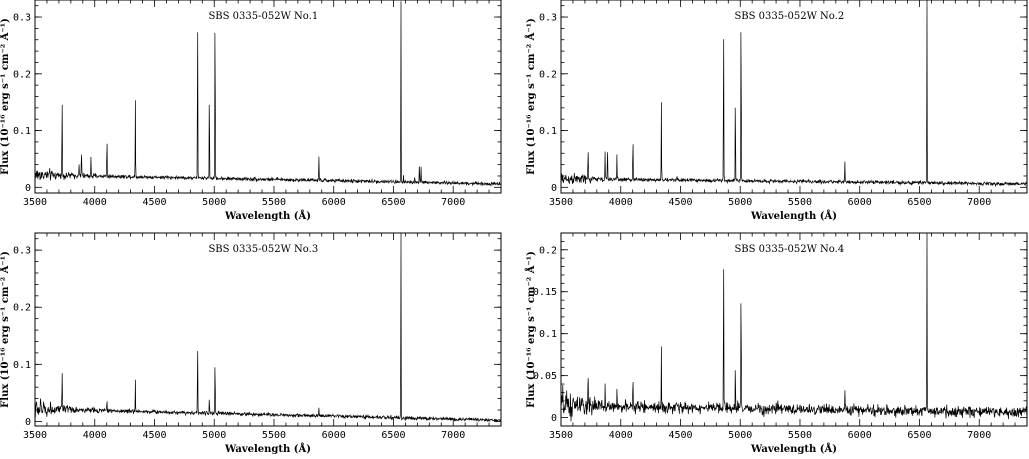 This screenshot has width=1029, height=459. Describe the element at coordinates (545, 292) in the screenshot. I see `y-tick-label: 0.15` at that location.